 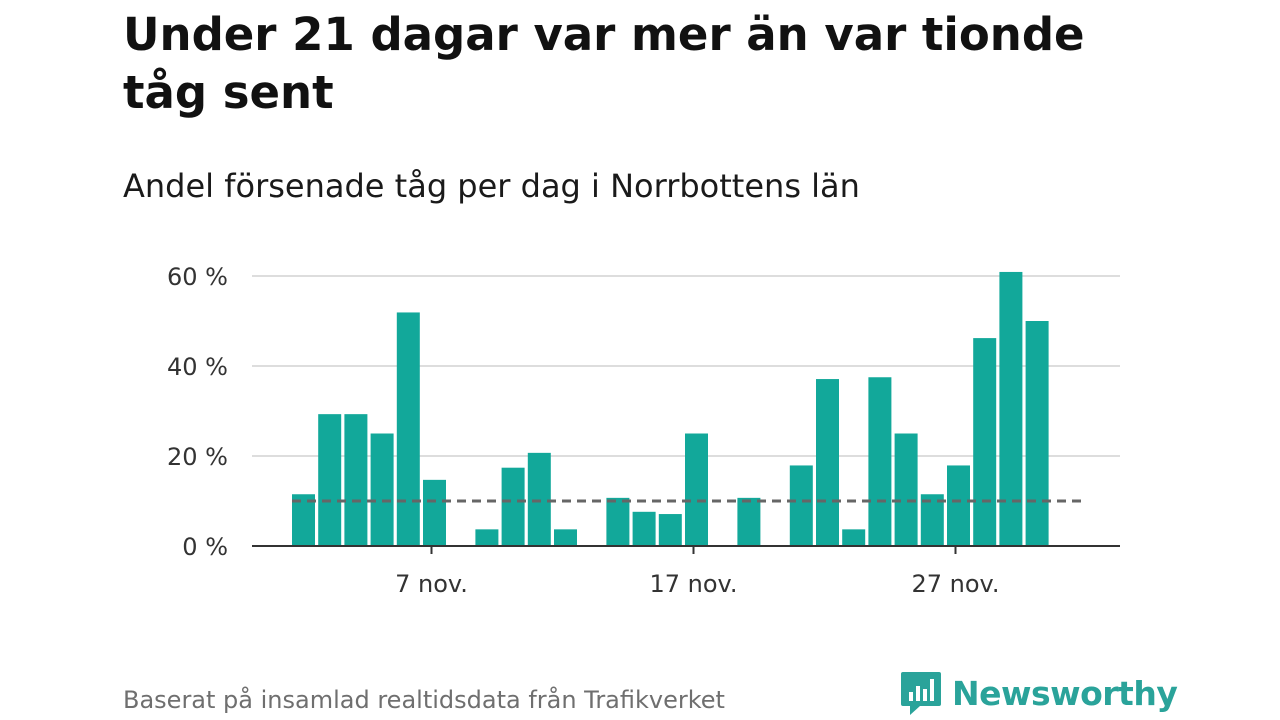 I want to click on y-tick-label: 40 %, so click(x=197, y=367).